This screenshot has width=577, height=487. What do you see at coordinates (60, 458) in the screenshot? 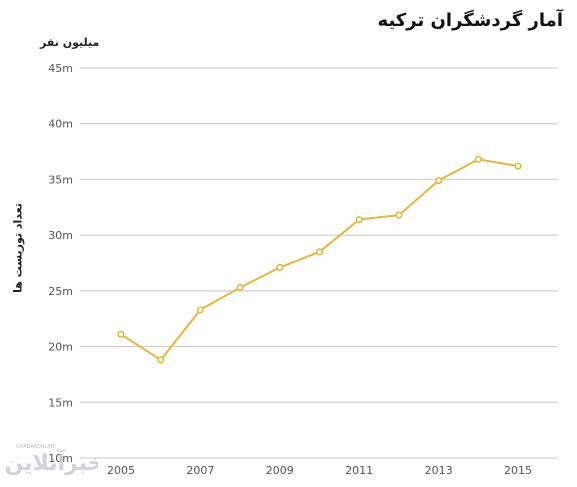
I see `y-tick-label: 10m` at bounding box center [60, 458].